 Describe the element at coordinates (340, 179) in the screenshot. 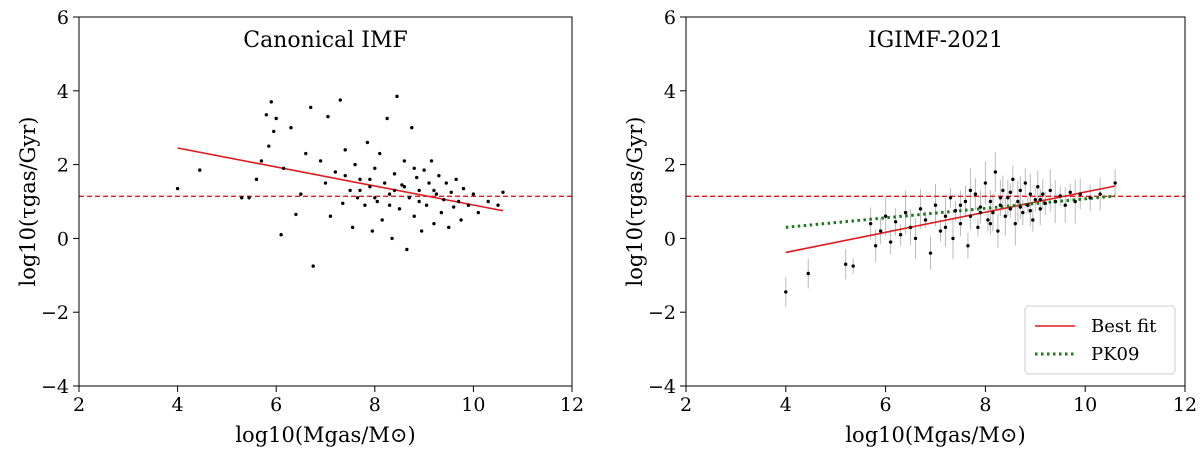

I see `fit-line-line` at that location.